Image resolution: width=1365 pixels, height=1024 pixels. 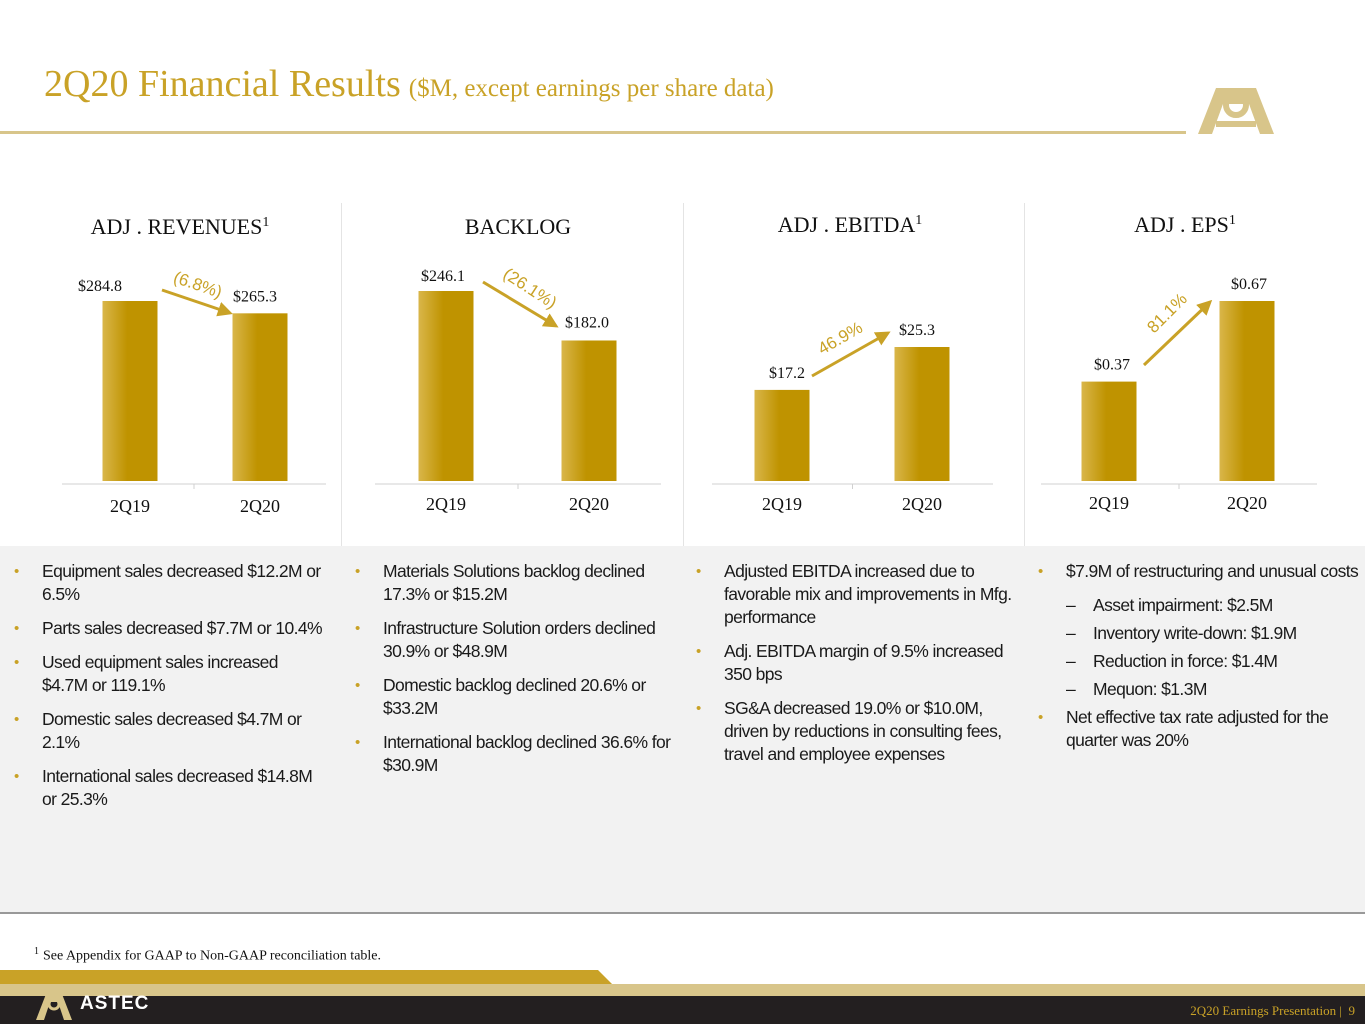 I want to click on footer-brand: ASTEC, so click(x=115, y=1003).